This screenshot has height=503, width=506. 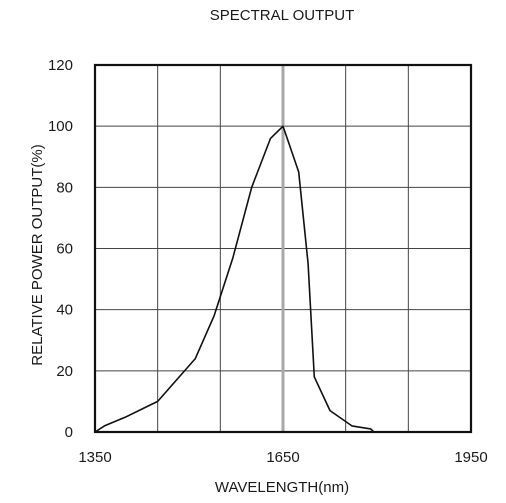 I want to click on y-axis-label: RELATIVE POWER OUTPUT(%), so click(x=37, y=254).